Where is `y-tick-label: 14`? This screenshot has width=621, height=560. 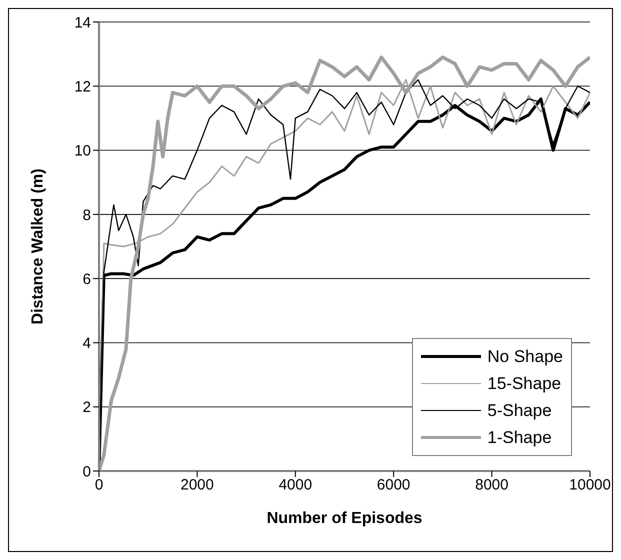
y-tick-label: 14 is located at coordinates (82, 23).